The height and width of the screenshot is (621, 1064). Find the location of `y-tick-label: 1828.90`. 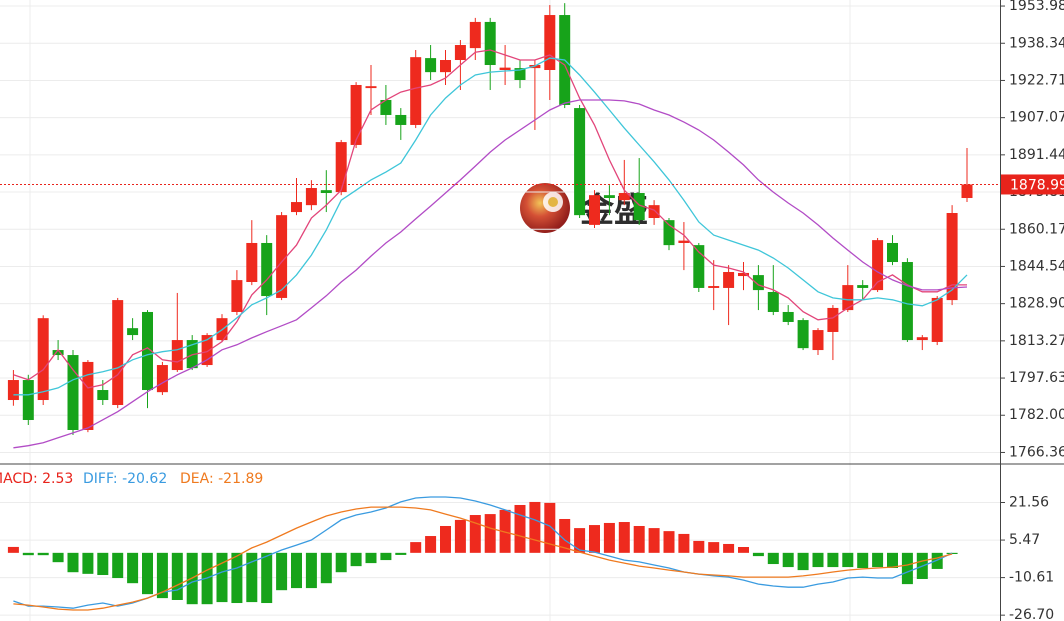

y-tick-label: 1828.90 is located at coordinates (1036, 304).